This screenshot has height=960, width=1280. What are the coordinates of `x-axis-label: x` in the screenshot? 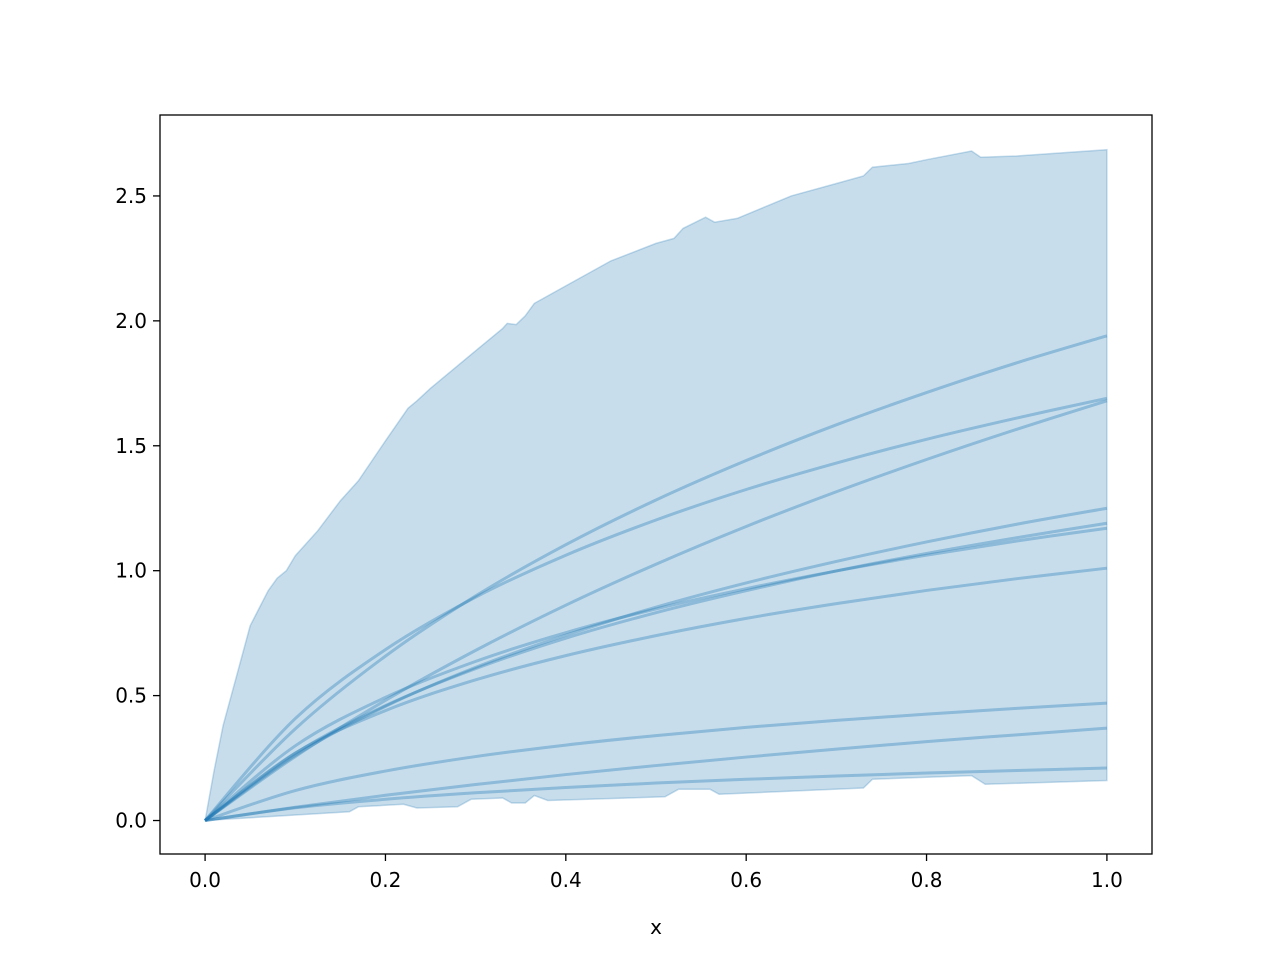 It's located at (656, 927).